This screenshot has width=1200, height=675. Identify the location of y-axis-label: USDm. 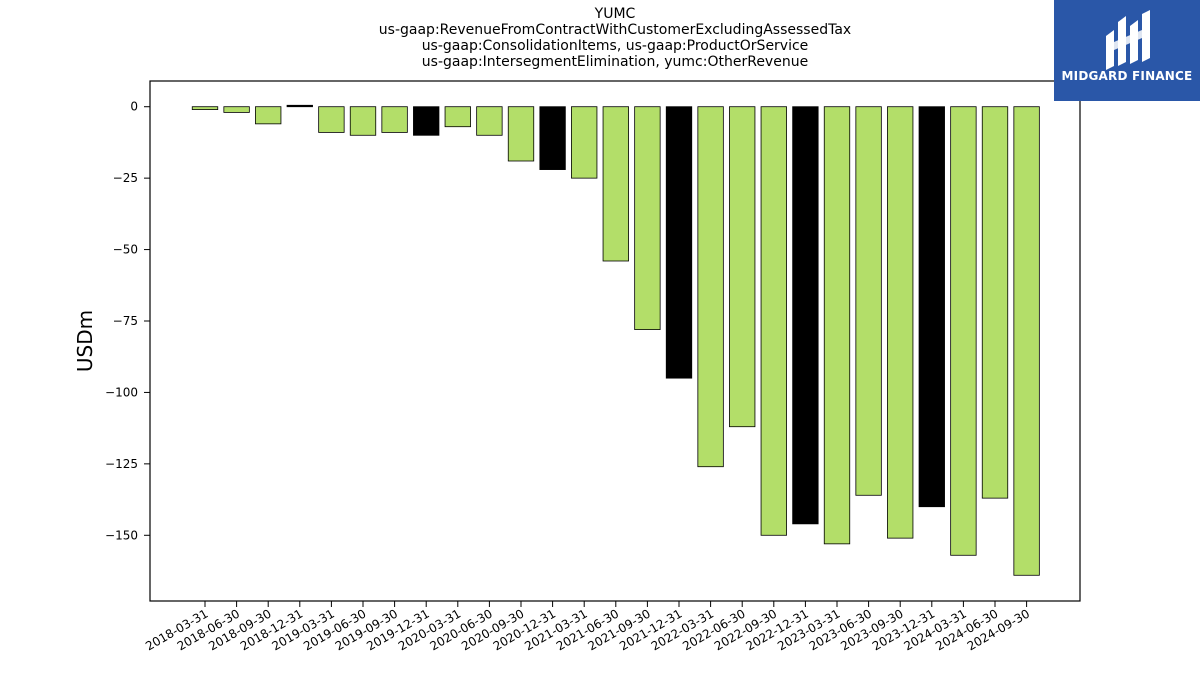
(85, 341).